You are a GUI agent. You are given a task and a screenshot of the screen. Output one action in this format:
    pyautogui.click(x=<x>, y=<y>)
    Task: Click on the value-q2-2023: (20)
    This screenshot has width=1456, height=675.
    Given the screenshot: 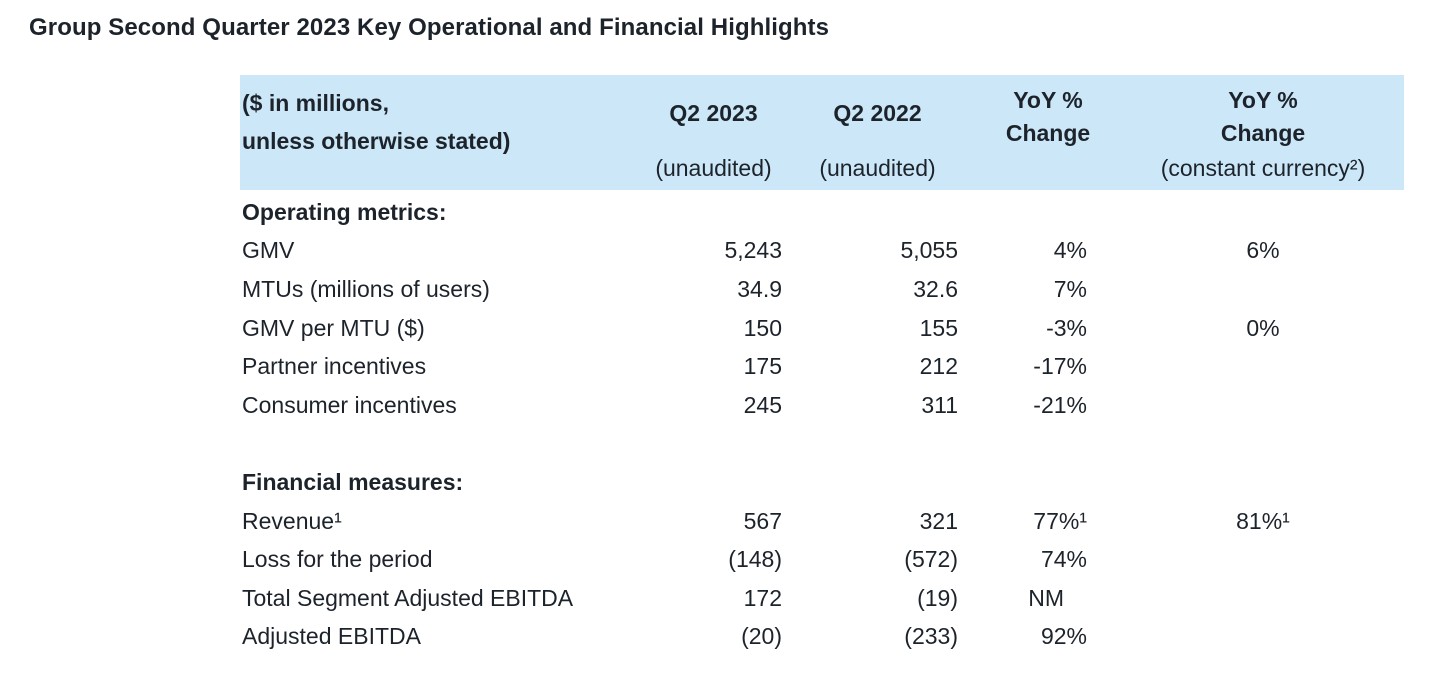 What is the action you would take?
    pyautogui.click(x=761, y=636)
    